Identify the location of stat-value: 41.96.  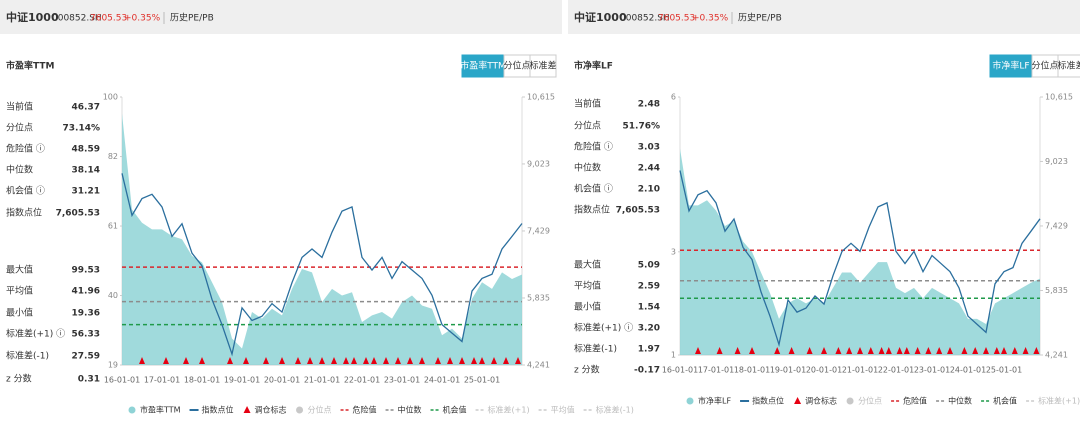
(86, 292).